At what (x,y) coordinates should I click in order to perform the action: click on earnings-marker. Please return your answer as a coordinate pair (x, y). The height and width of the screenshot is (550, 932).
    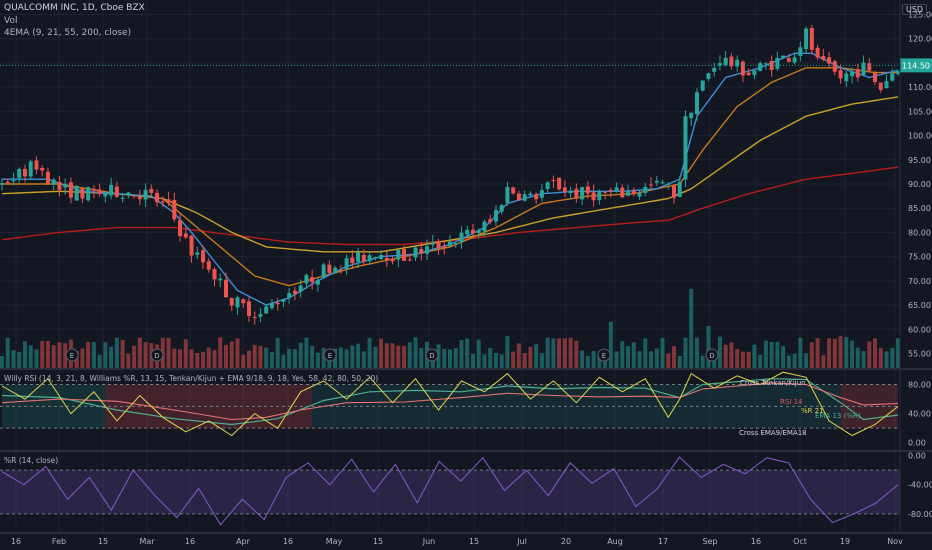
    Looking at the image, I should click on (72, 355).